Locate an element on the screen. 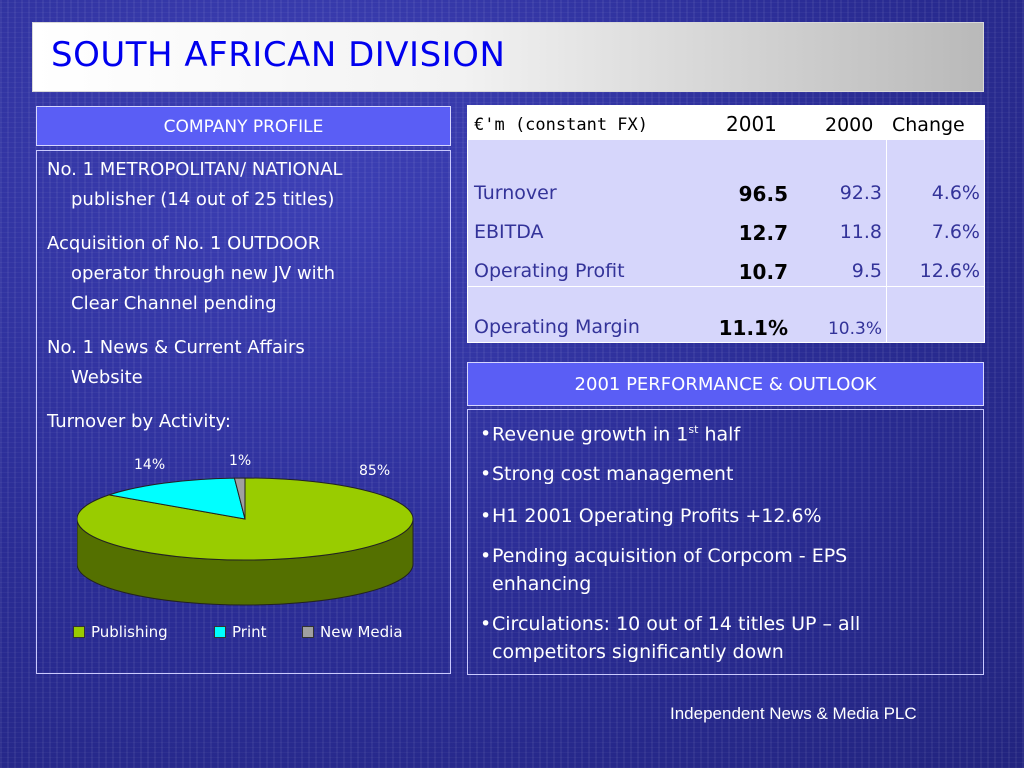  row-label: Turnover is located at coordinates (515, 193).